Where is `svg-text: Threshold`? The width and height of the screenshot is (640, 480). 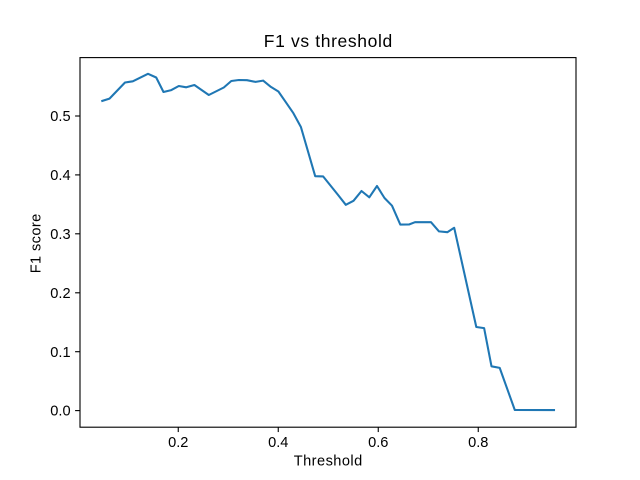 svg-text: Threshold is located at coordinates (328, 462).